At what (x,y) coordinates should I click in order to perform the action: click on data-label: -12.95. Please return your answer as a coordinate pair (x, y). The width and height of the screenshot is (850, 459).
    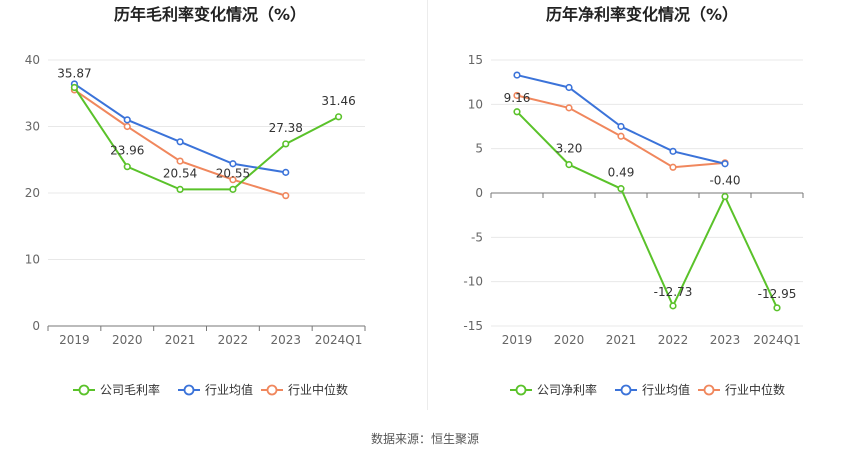
    Looking at the image, I should click on (777, 294).